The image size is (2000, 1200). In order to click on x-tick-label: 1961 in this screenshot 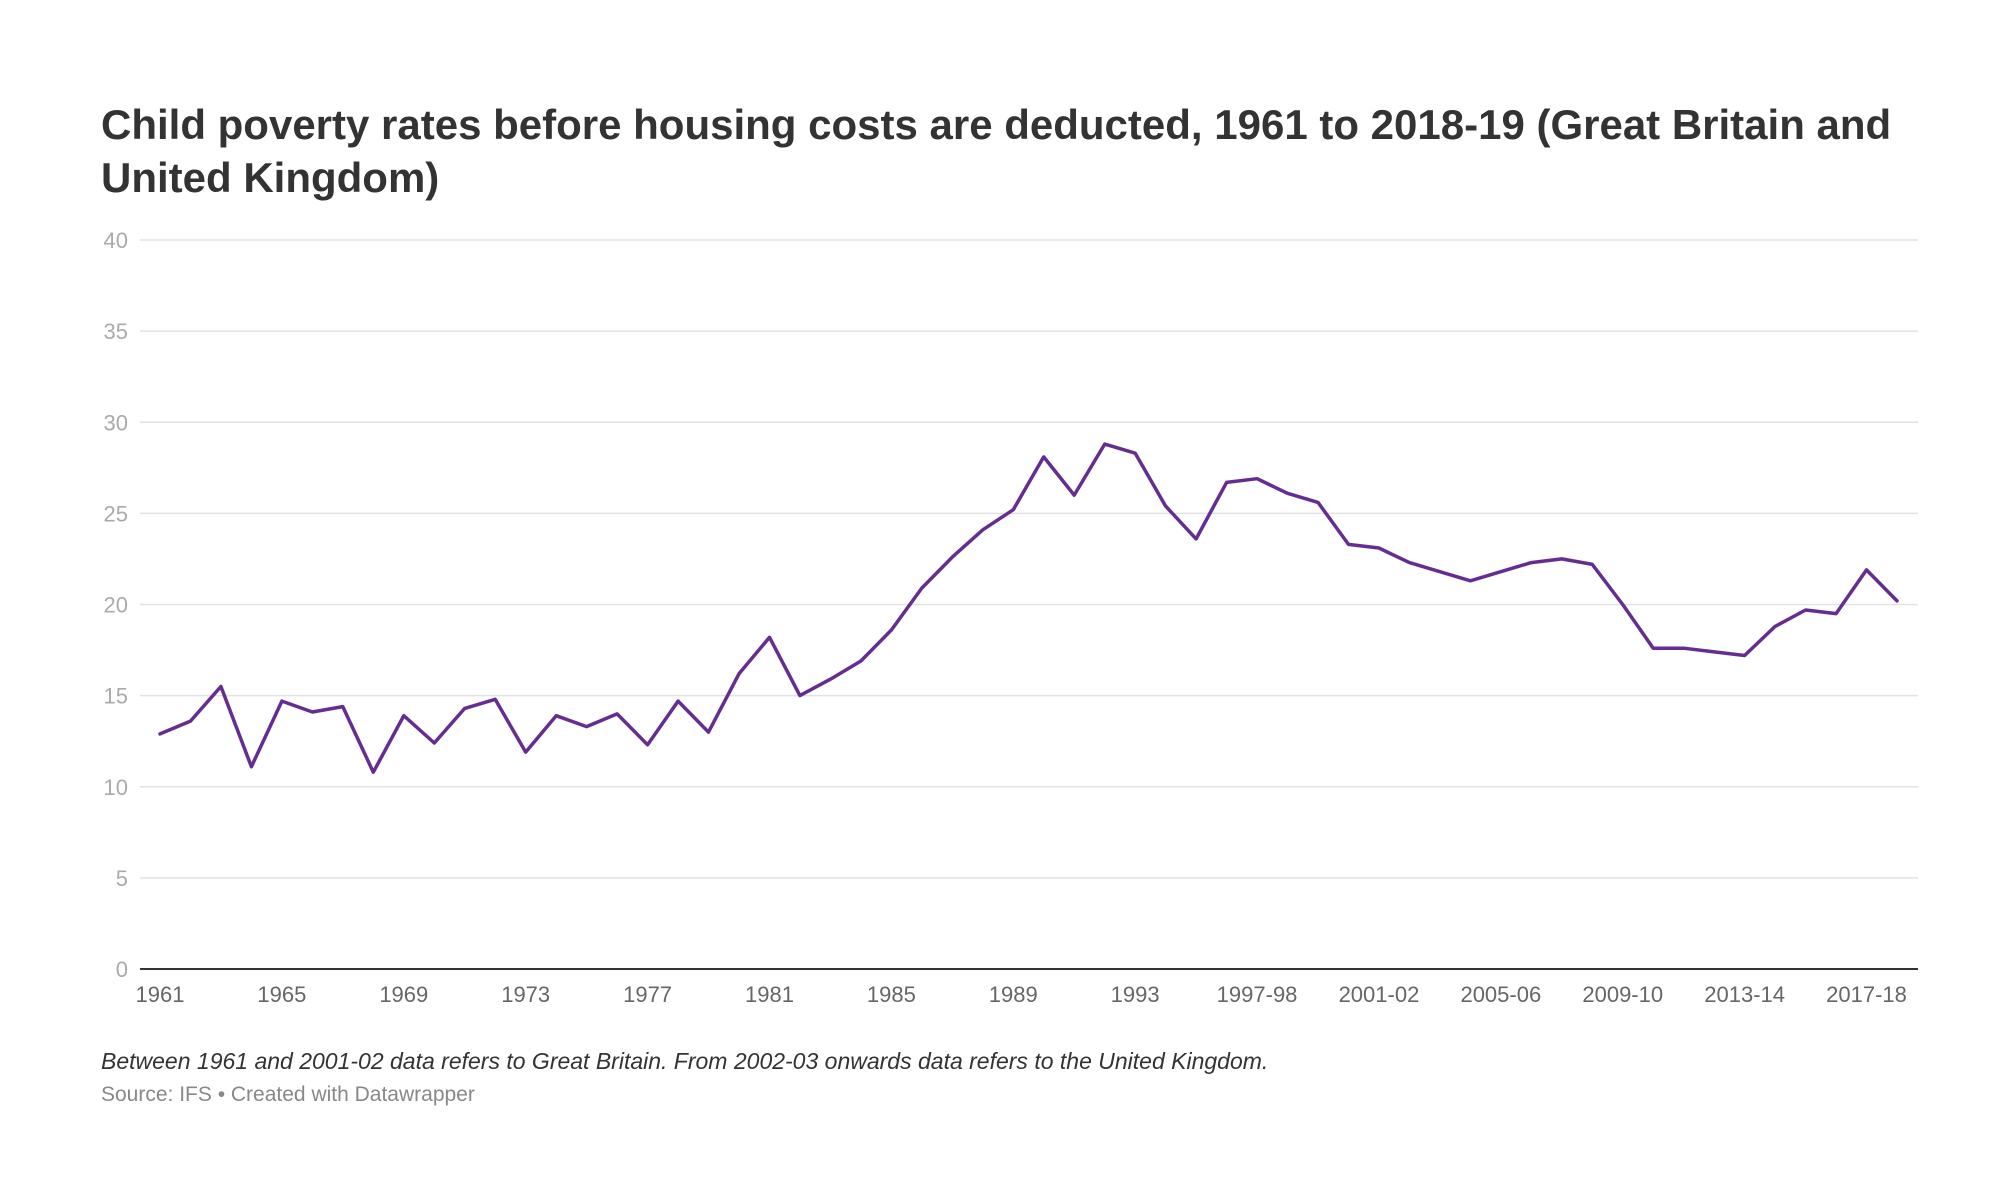, I will do `click(160, 994)`.